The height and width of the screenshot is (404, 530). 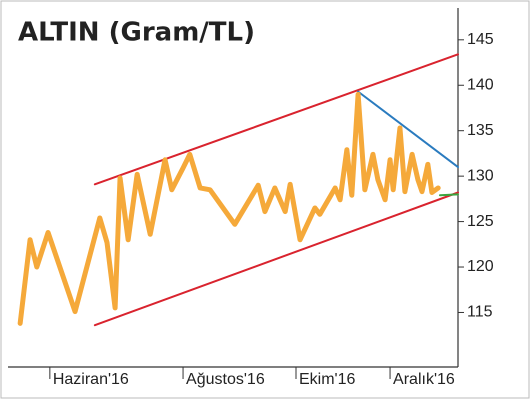 I want to click on chart-title: ALTIN (Gram/TL), so click(x=136, y=33).